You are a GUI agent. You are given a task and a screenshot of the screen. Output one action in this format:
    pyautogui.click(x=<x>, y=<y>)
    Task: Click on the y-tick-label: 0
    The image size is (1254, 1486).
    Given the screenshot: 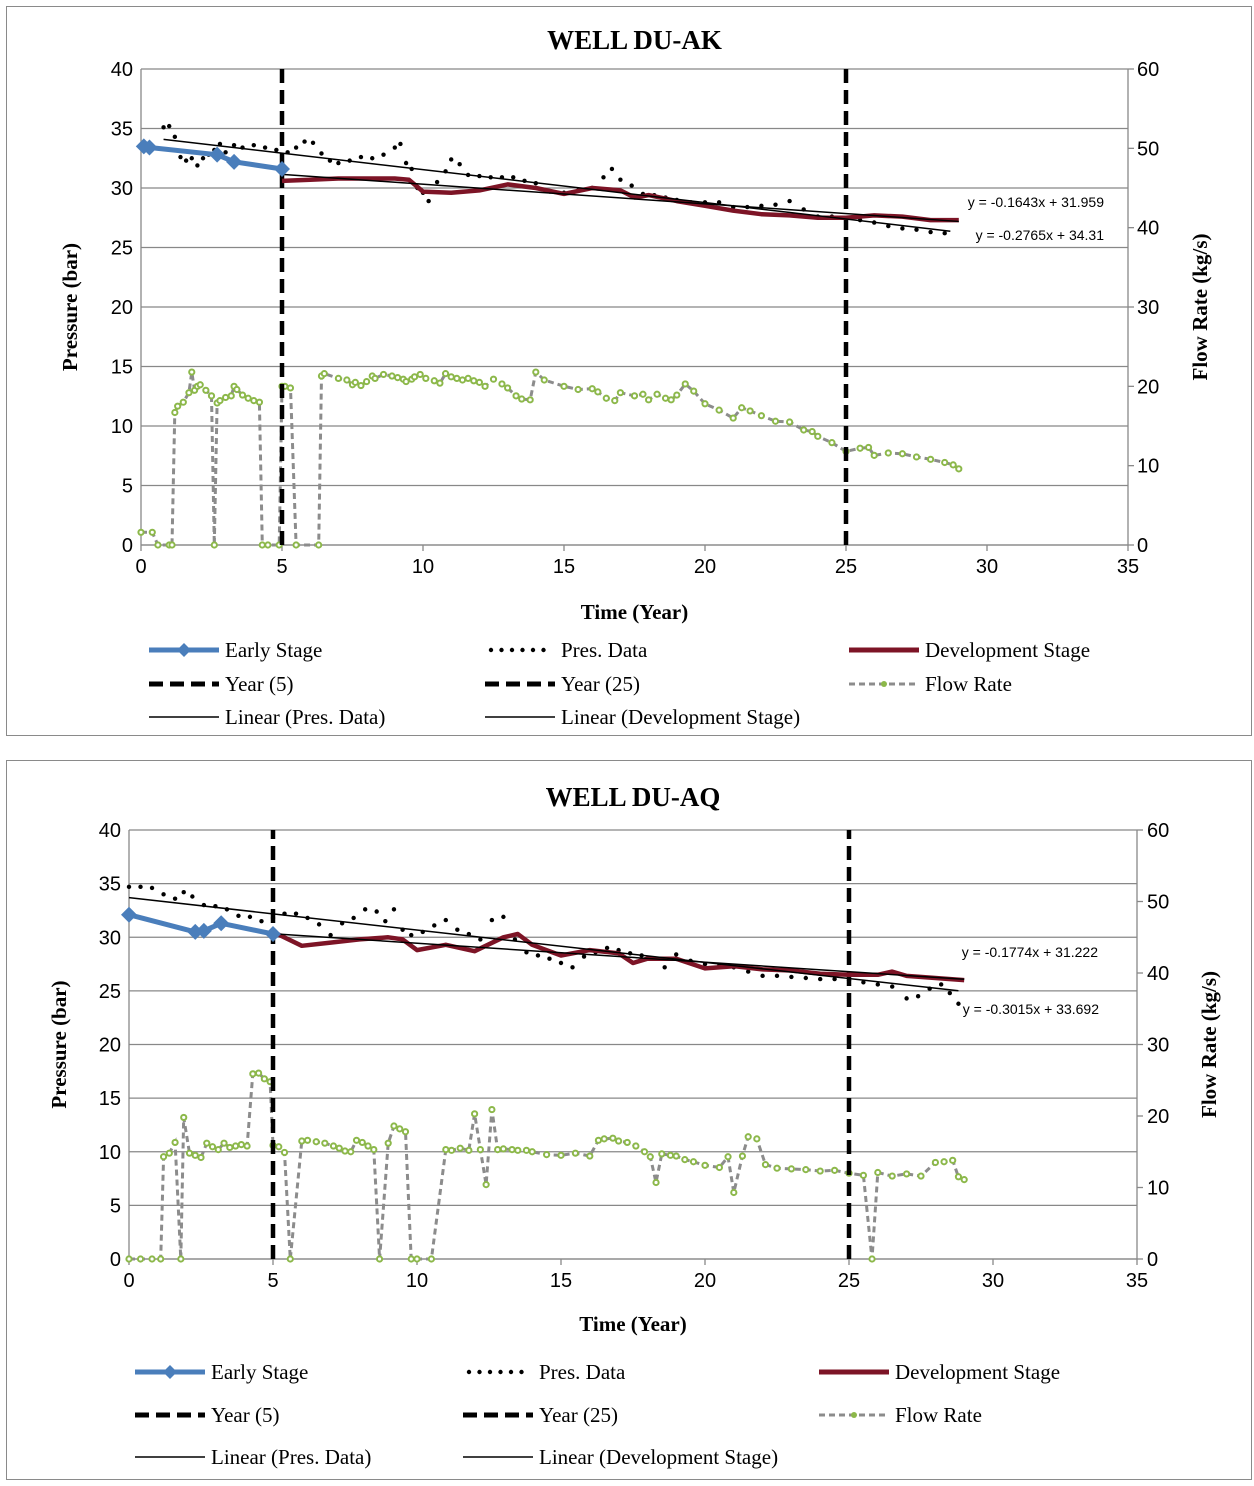 What is the action you would take?
    pyautogui.click(x=127, y=546)
    